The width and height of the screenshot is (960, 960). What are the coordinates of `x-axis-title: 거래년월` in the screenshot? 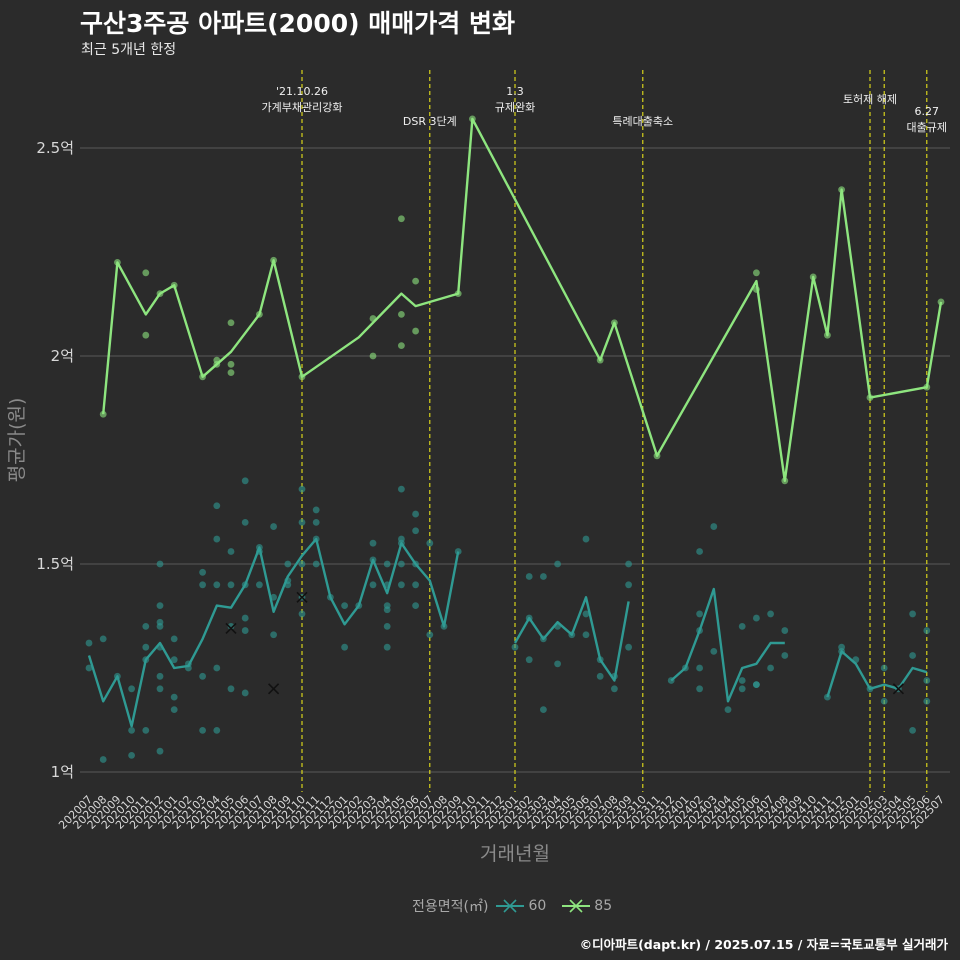 It's located at (515, 854).